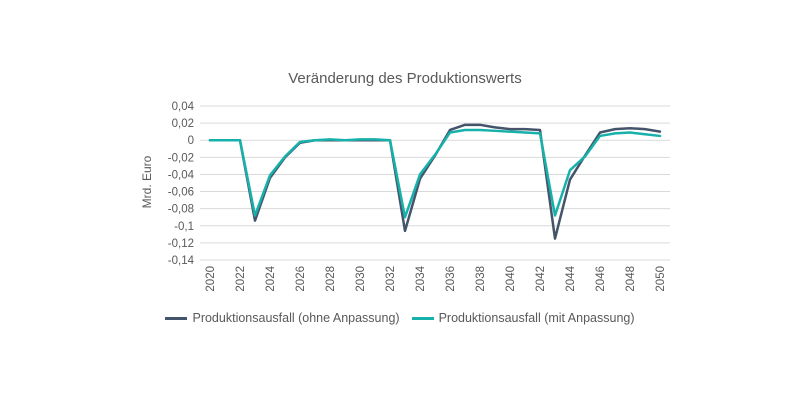 The width and height of the screenshot is (800, 400). I want to click on y-tick-label: 0,02, so click(183, 124).